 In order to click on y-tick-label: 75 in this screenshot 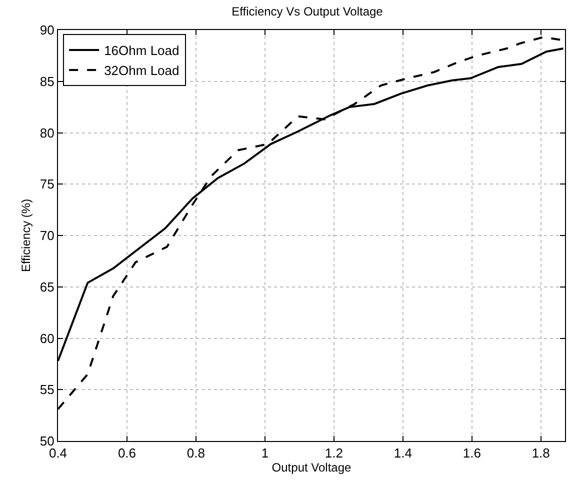, I will do `click(47, 184)`.